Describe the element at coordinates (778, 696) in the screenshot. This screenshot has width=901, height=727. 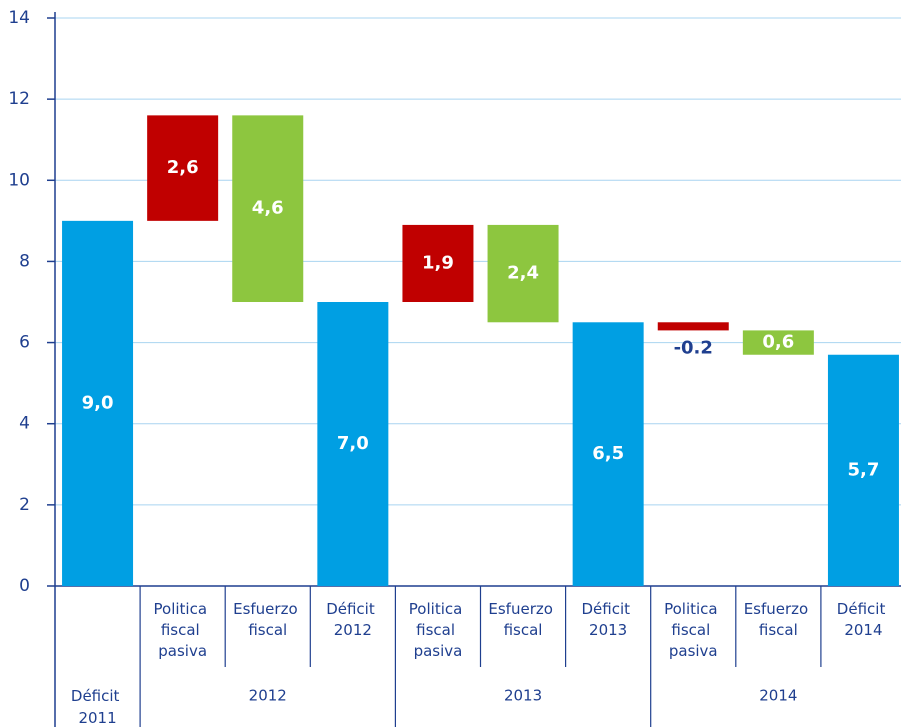
I see `group-label: 2014` at that location.